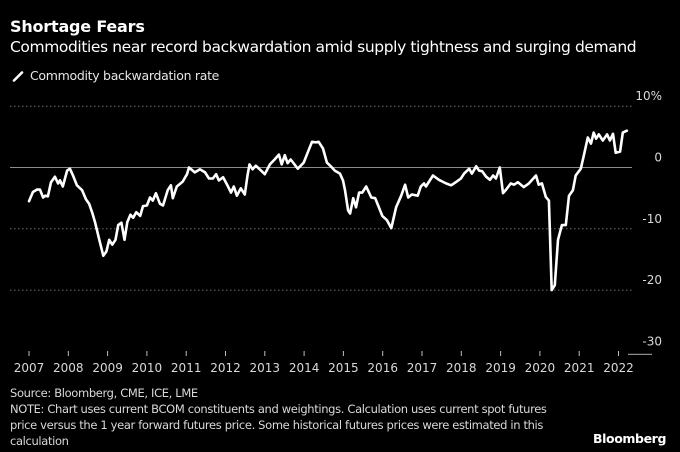  I want to click on x-tick-label: 2020, so click(540, 368).